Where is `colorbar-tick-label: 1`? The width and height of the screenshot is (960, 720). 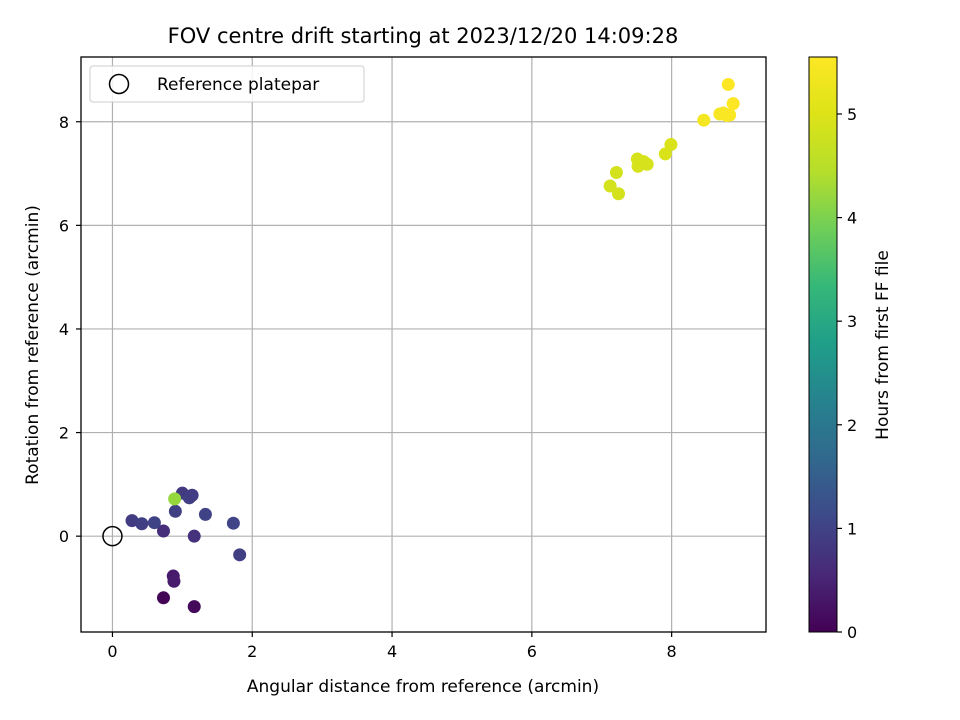
colorbar-tick-label: 1 is located at coordinates (852, 528).